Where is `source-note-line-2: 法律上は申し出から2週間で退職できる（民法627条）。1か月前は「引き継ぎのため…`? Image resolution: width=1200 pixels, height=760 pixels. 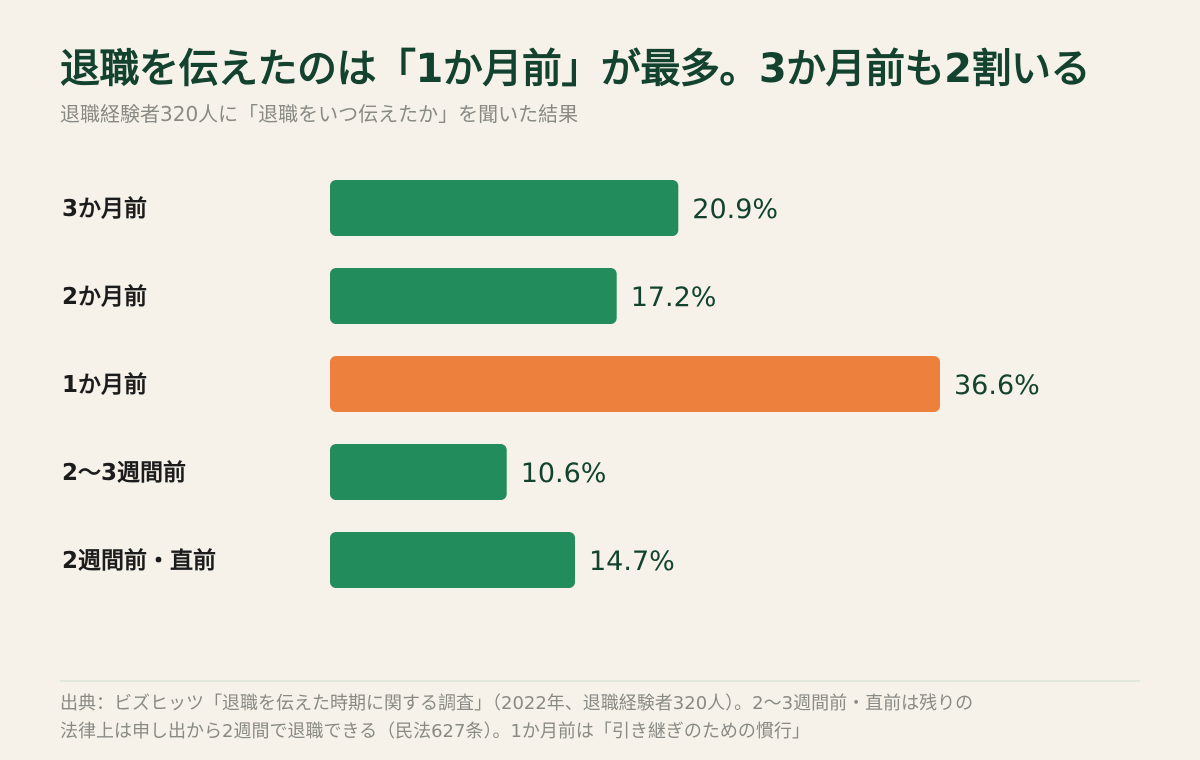 source-note-line-2: 法律上は申し出から2週間で退職できる（民法627条）。1か月前は「引き継ぎのため… is located at coordinates (435, 731).